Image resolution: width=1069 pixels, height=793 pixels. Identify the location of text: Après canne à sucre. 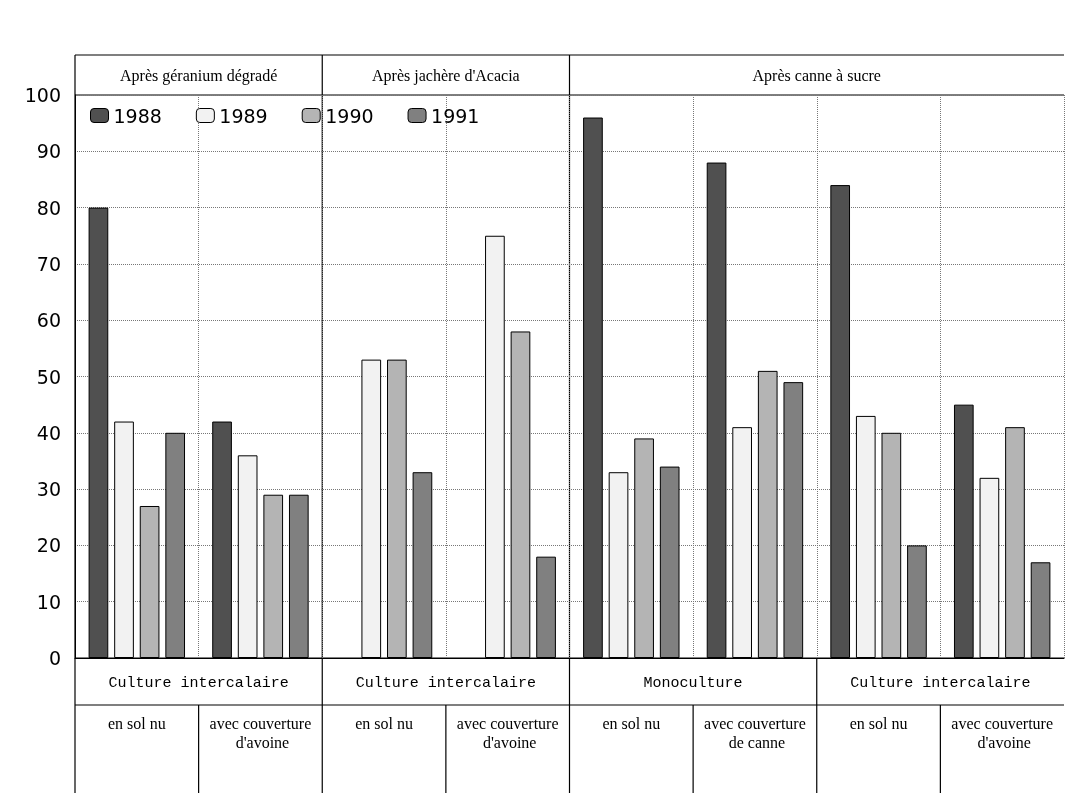
(816, 75).